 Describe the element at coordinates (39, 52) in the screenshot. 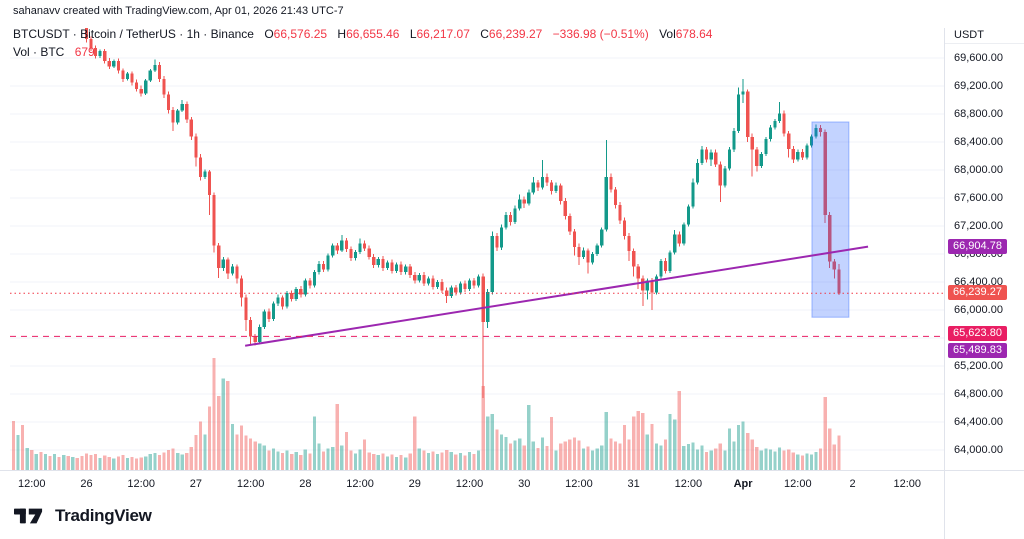

I see `volume-study-label: Vol · BTC` at that location.